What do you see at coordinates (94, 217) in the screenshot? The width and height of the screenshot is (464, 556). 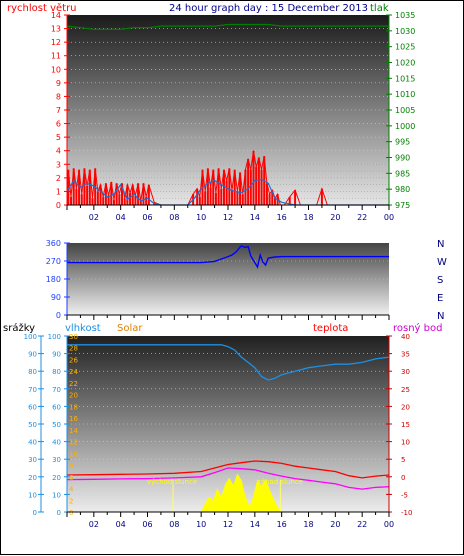 I see `x-tick-label: 02` at bounding box center [94, 217].